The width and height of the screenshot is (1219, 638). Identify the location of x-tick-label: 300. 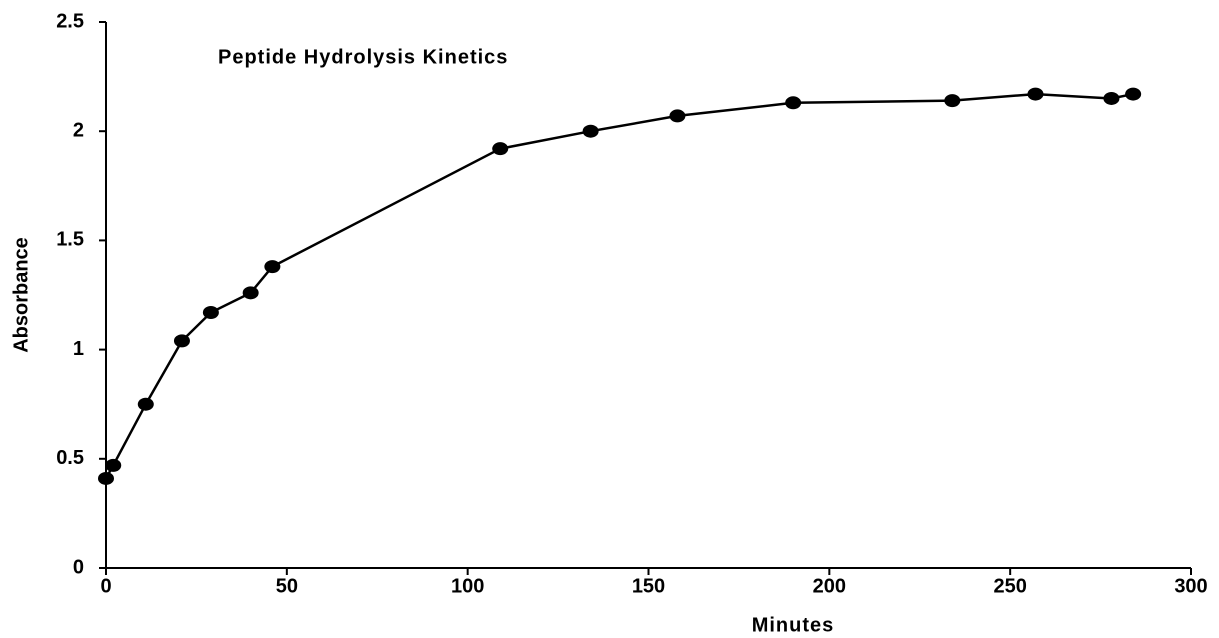
(1190, 586).